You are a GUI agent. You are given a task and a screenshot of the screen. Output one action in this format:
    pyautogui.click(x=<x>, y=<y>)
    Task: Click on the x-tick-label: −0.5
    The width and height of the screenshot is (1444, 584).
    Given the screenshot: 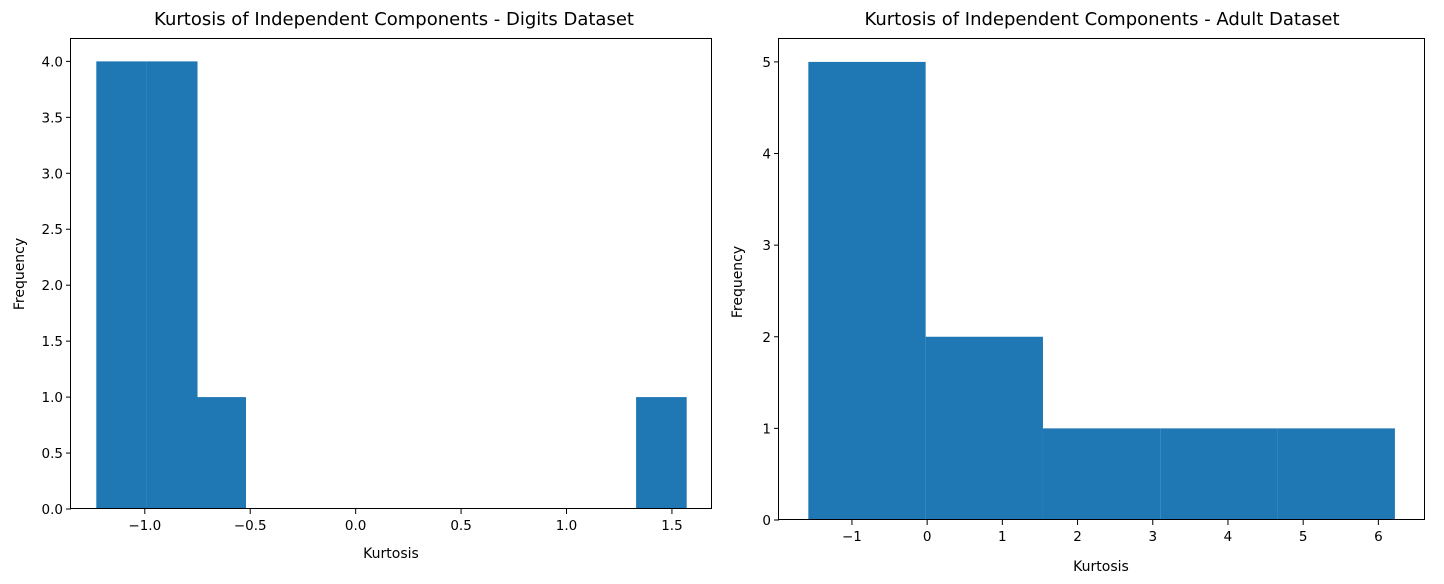 What is the action you would take?
    pyautogui.click(x=250, y=526)
    